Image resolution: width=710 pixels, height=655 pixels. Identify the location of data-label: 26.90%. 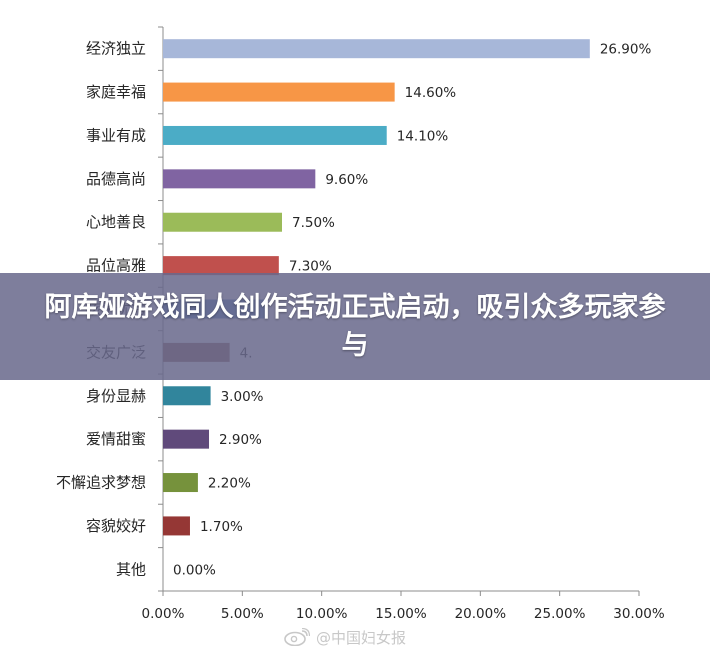
(626, 50).